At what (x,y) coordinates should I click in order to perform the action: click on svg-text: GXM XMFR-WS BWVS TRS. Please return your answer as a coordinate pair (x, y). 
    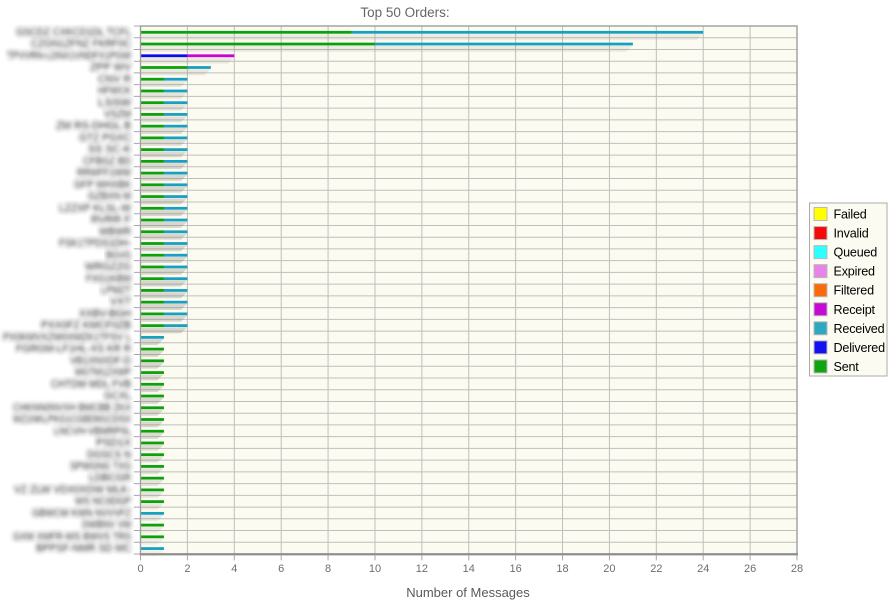
    Looking at the image, I should click on (72, 537).